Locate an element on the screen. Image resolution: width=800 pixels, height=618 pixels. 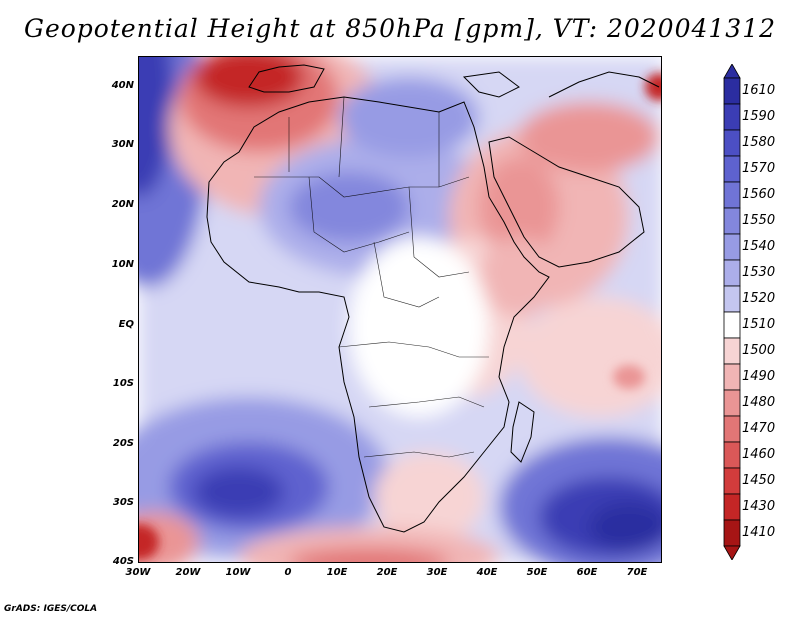
colorbar-label: 1510 is located at coordinates (759, 324).